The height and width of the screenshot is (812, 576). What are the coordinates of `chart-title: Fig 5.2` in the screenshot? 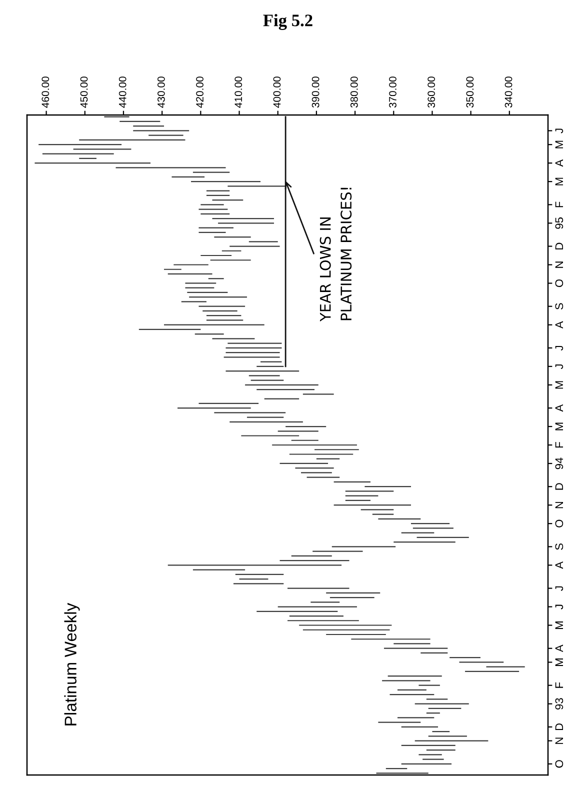 It's located at (287, 22).